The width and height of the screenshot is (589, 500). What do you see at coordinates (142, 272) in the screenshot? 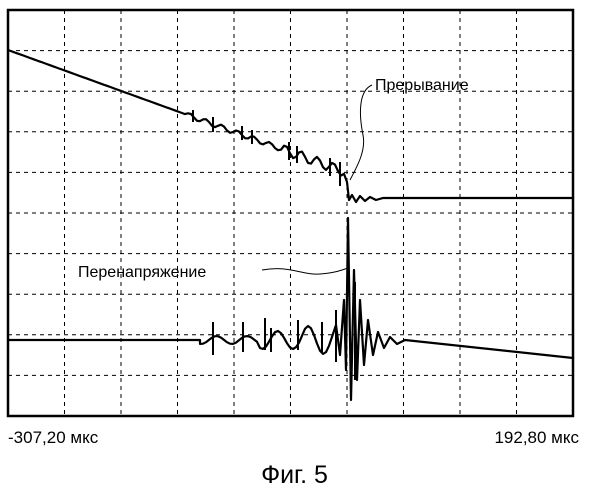
I see `annotation-overvoltage: Перенапряжение` at bounding box center [142, 272].